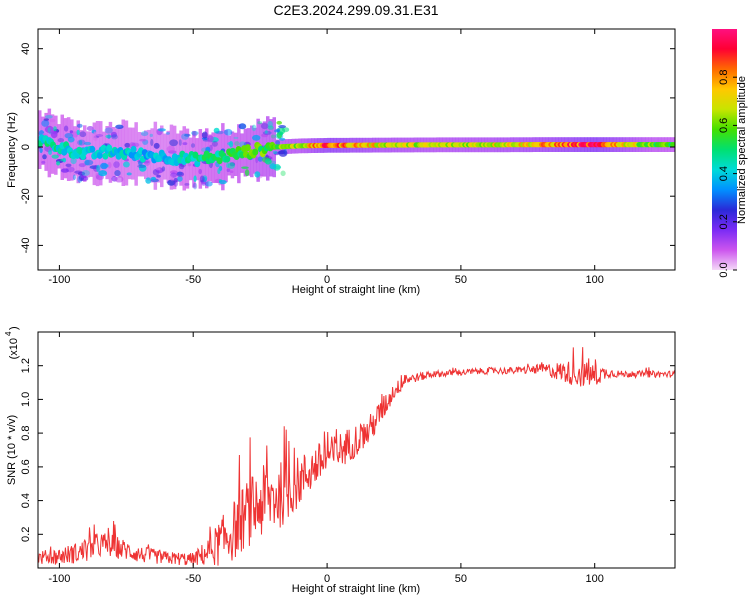 The height and width of the screenshot is (600, 750). Describe the element at coordinates (193, 280) in the screenshot. I see `x-tick-label: -50` at that location.